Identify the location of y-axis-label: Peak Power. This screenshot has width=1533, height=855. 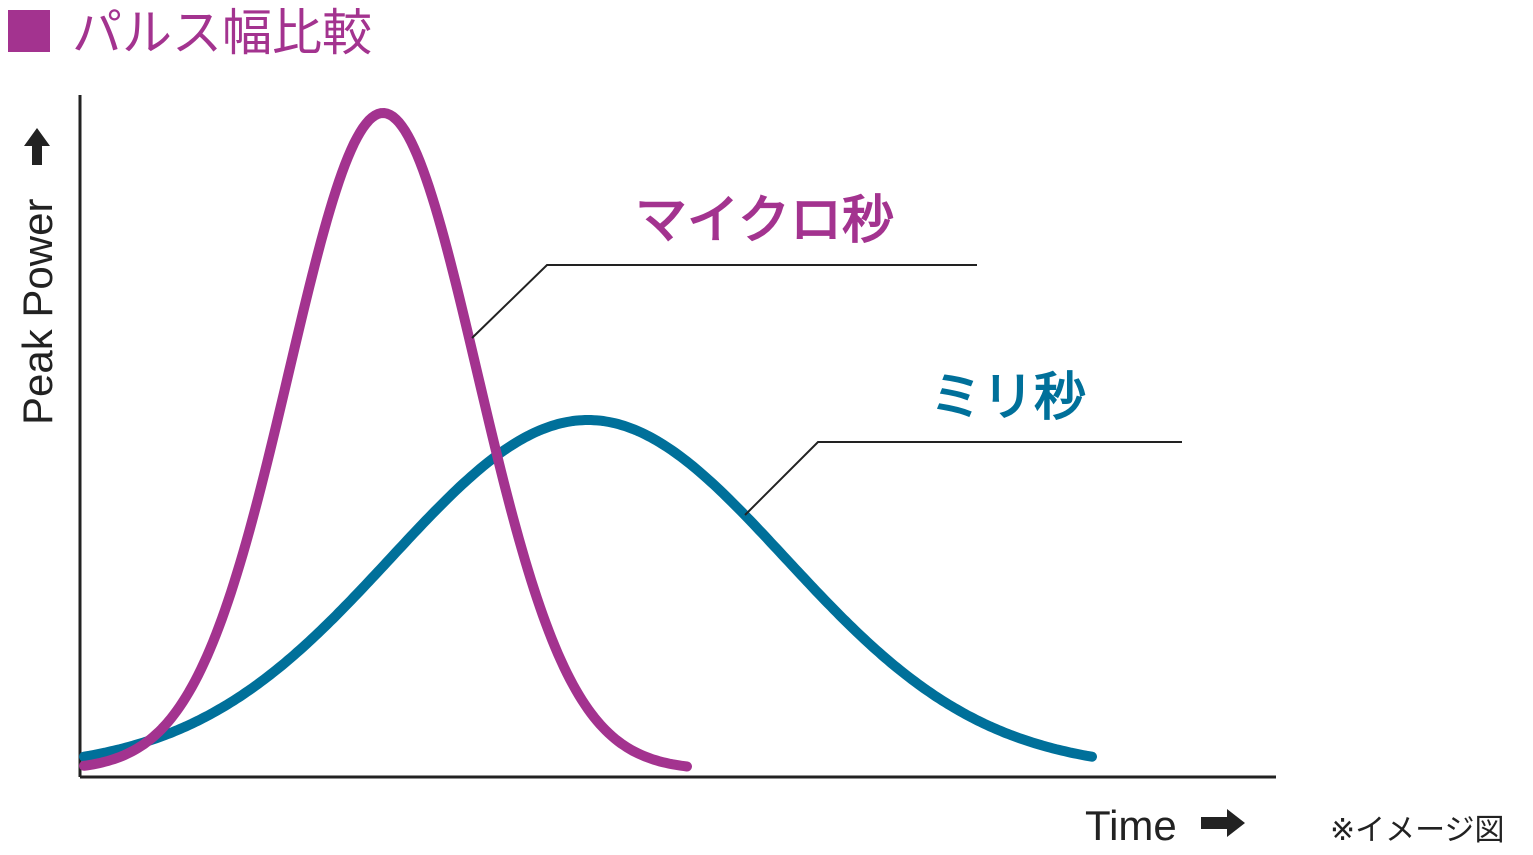
(37, 312).